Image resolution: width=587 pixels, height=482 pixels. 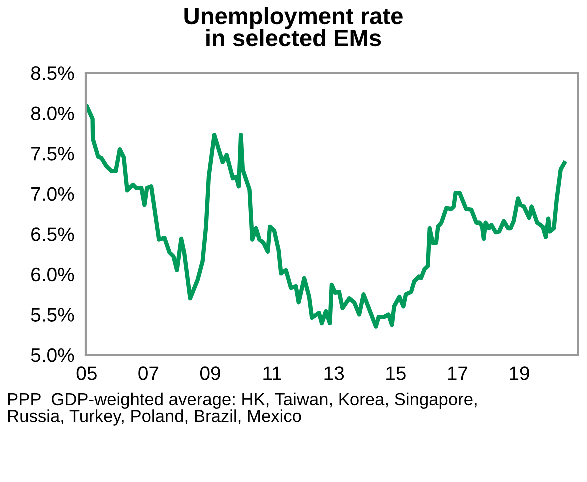 What do you see at coordinates (86, 373) in the screenshot?
I see `x-tick-label: 05` at bounding box center [86, 373].